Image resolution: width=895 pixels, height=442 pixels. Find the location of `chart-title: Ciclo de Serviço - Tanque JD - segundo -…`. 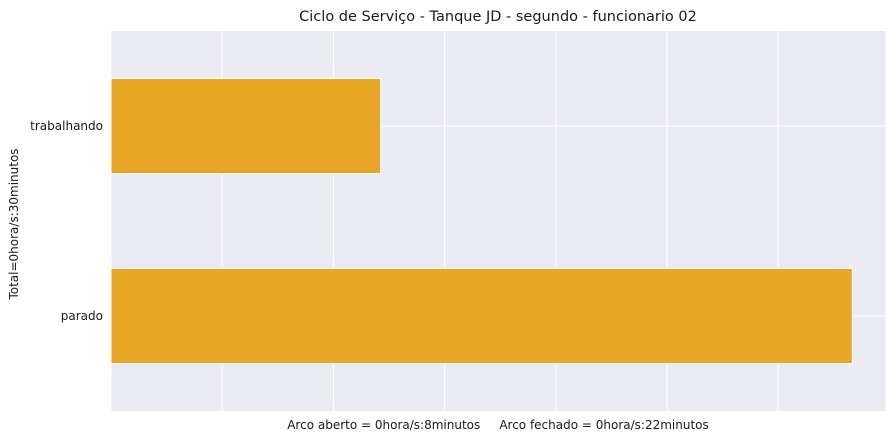

chart-title: Ciclo de Serviço - Tanque JD - segundo -… is located at coordinates (498, 17).